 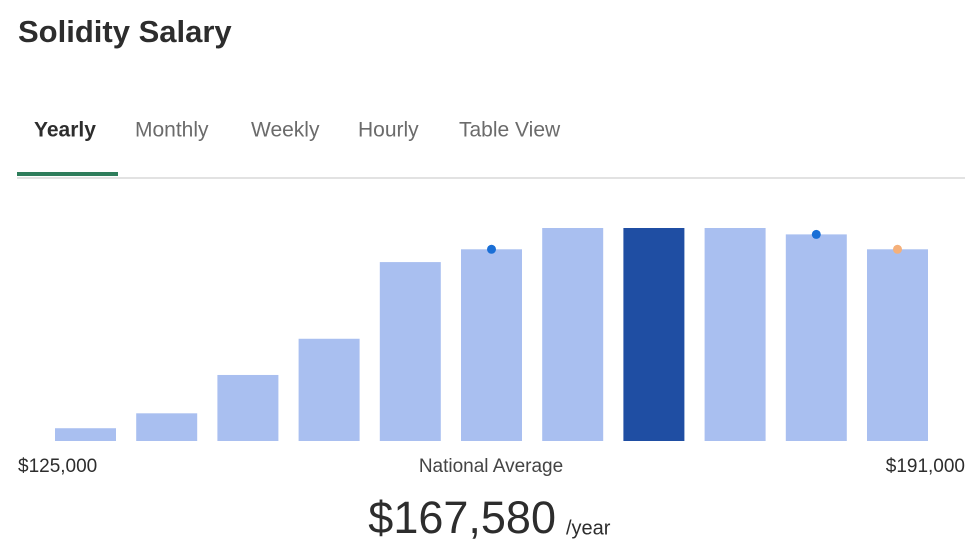 I want to click on tab: Table View, so click(x=510, y=130).